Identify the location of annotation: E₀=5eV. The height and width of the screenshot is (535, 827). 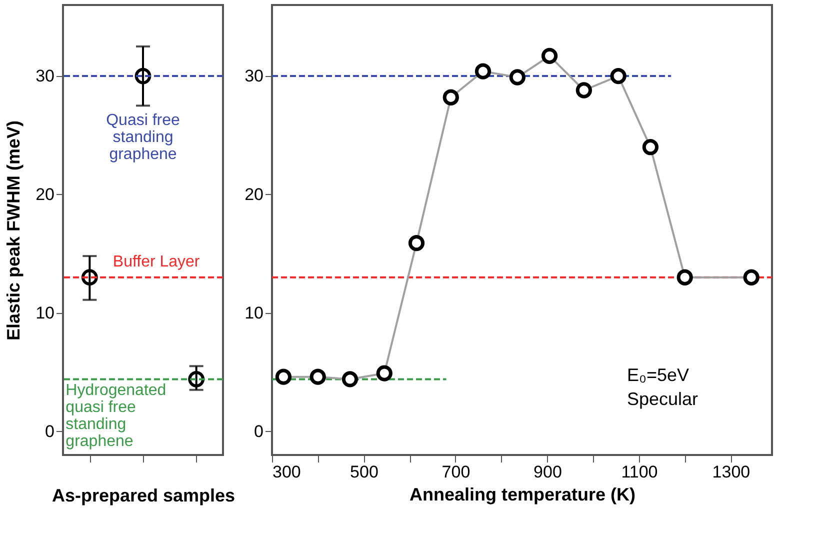
(658, 375).